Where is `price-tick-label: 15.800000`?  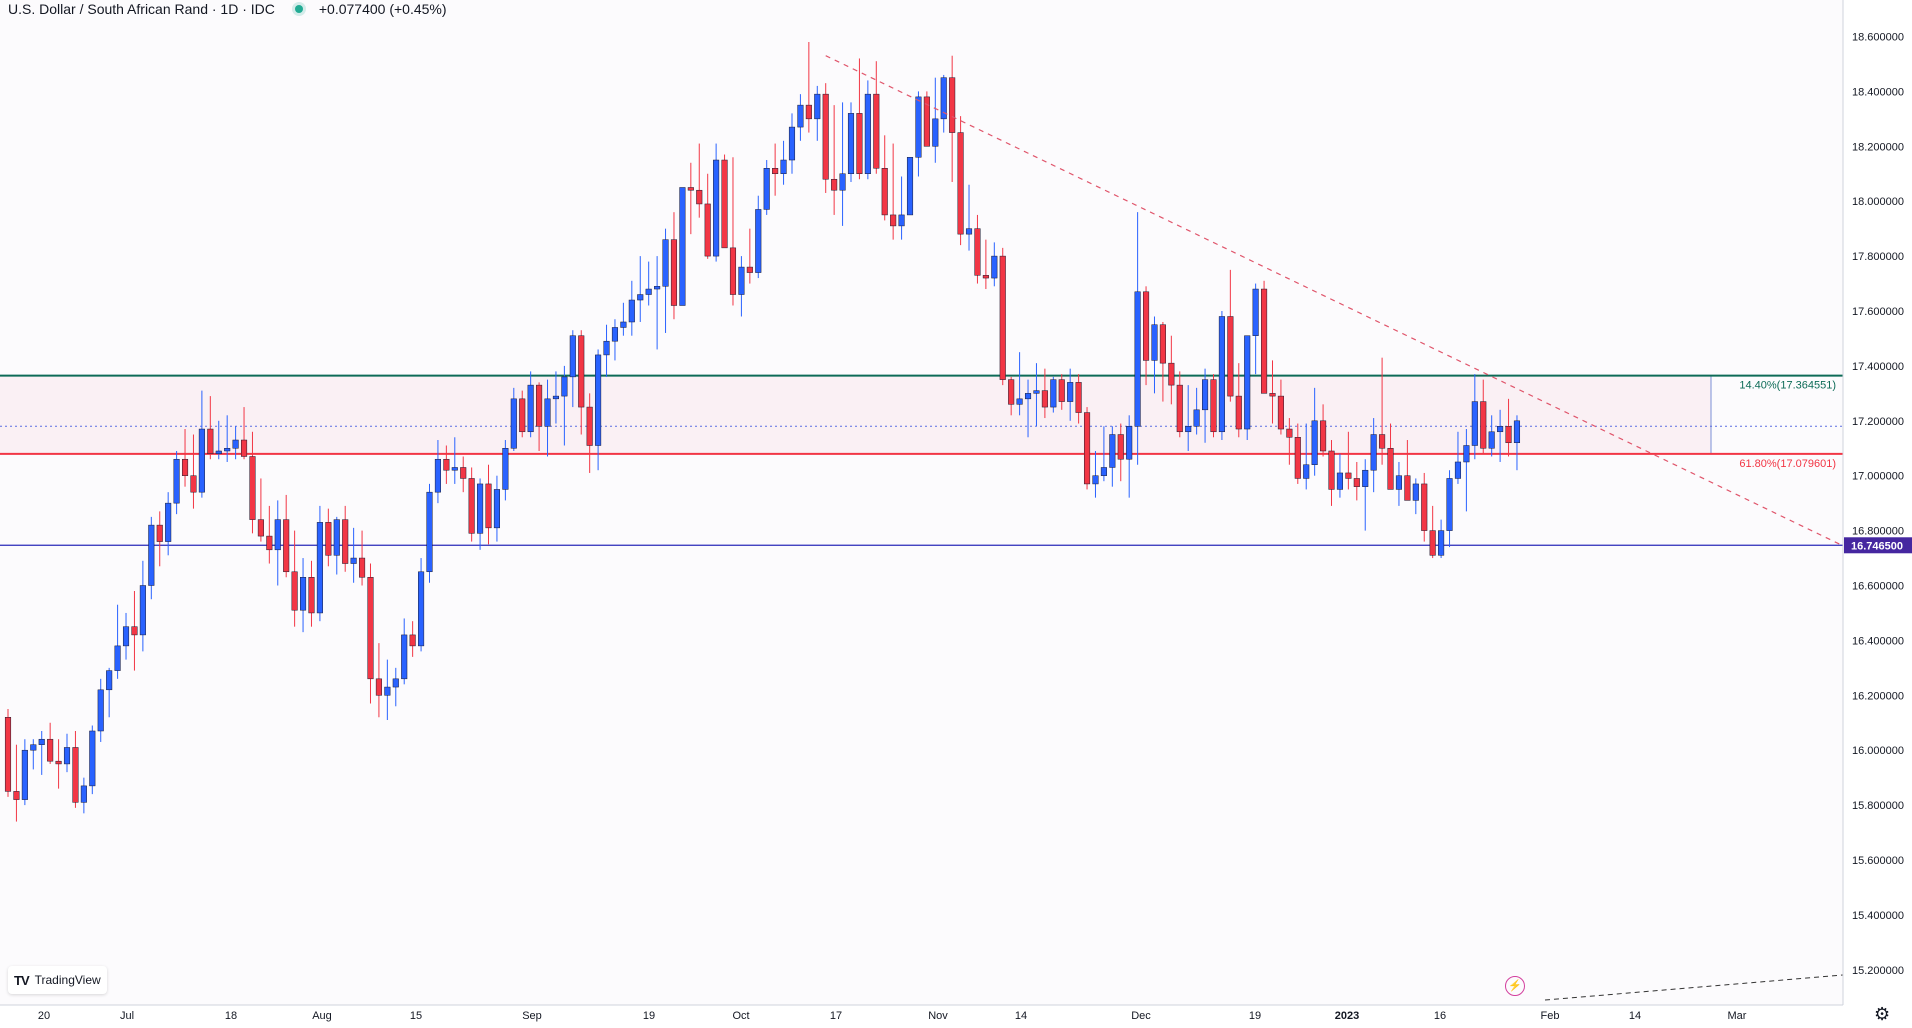
price-tick-label: 15.800000 is located at coordinates (1878, 806).